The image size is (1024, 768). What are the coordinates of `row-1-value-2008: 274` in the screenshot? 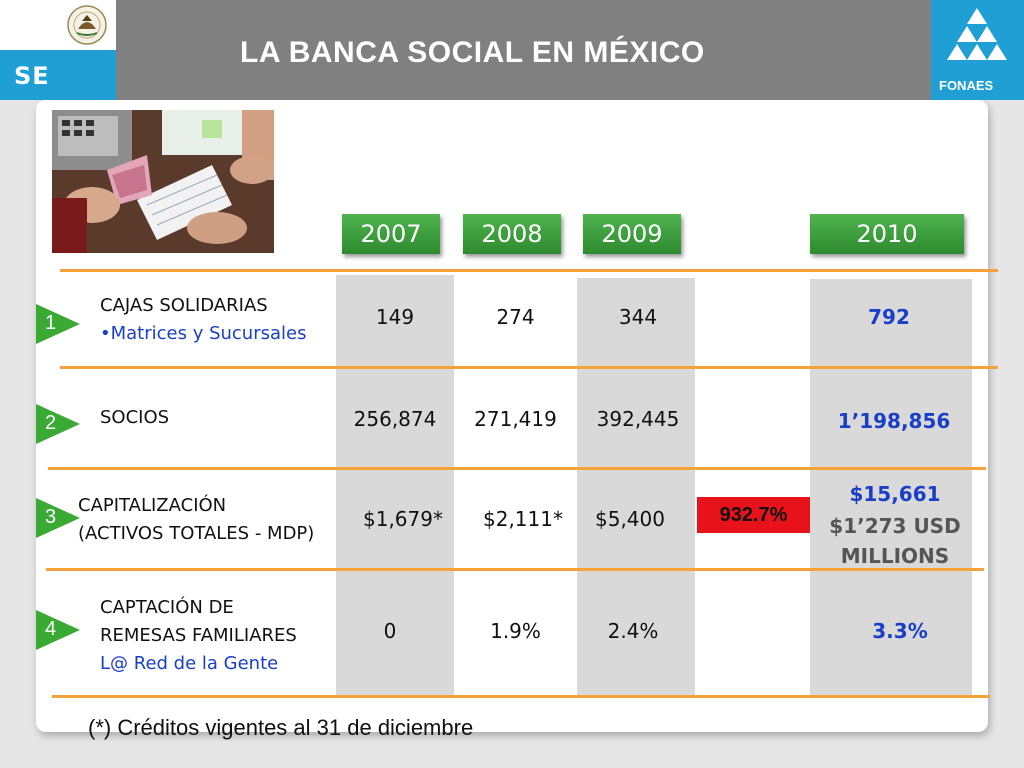 It's located at (515, 317).